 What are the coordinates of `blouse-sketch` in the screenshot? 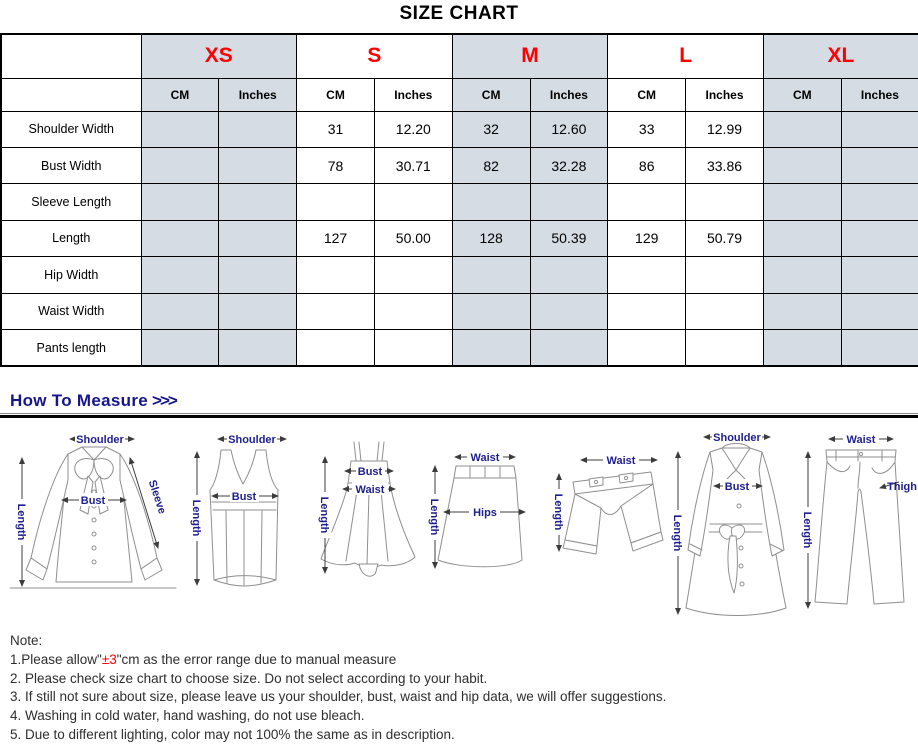 It's located at (93, 517).